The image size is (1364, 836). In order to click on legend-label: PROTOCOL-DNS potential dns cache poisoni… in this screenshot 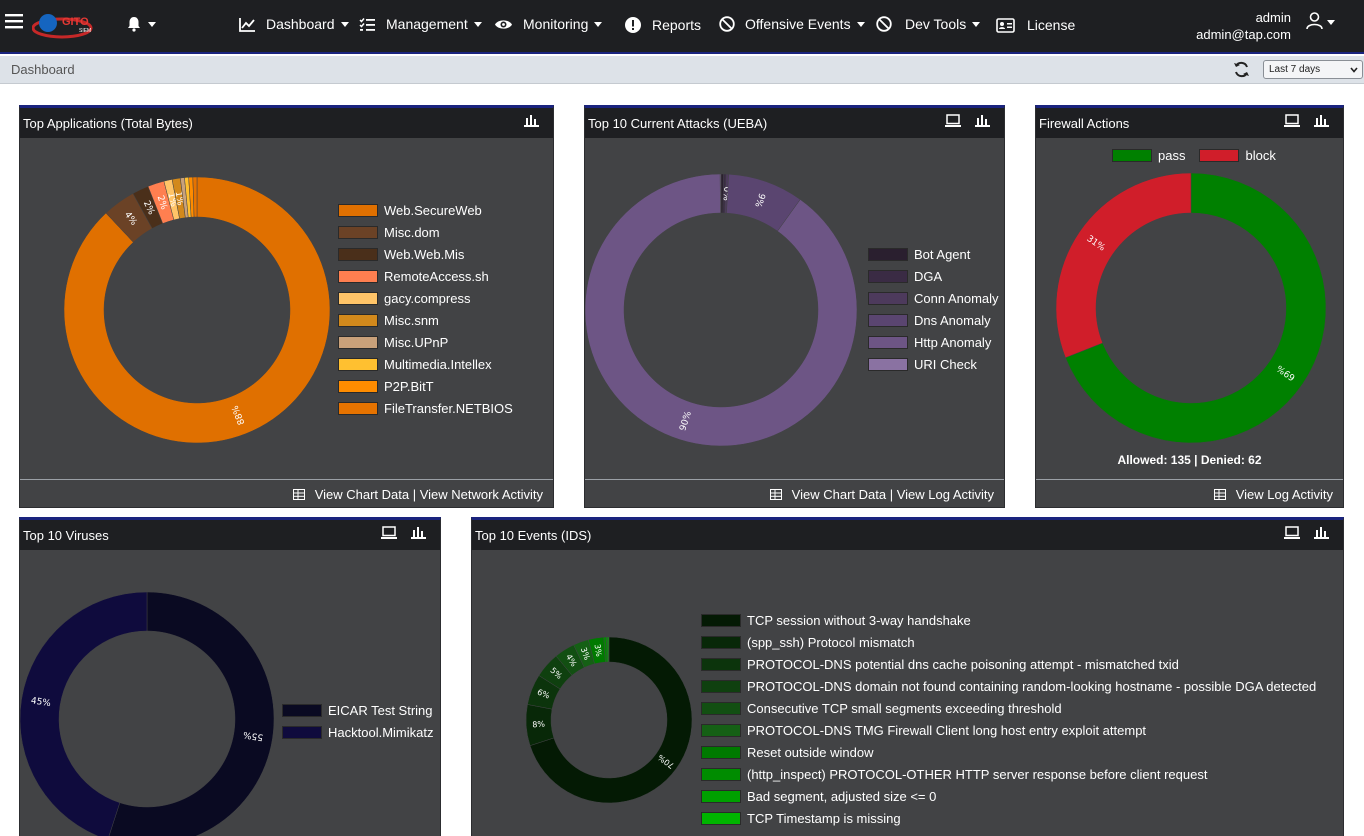, I will do `click(963, 664)`.